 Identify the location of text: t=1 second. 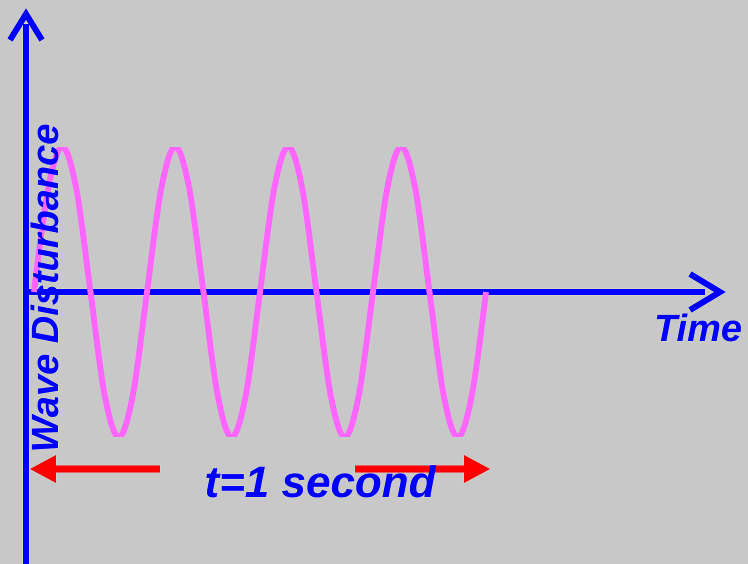
(320, 482).